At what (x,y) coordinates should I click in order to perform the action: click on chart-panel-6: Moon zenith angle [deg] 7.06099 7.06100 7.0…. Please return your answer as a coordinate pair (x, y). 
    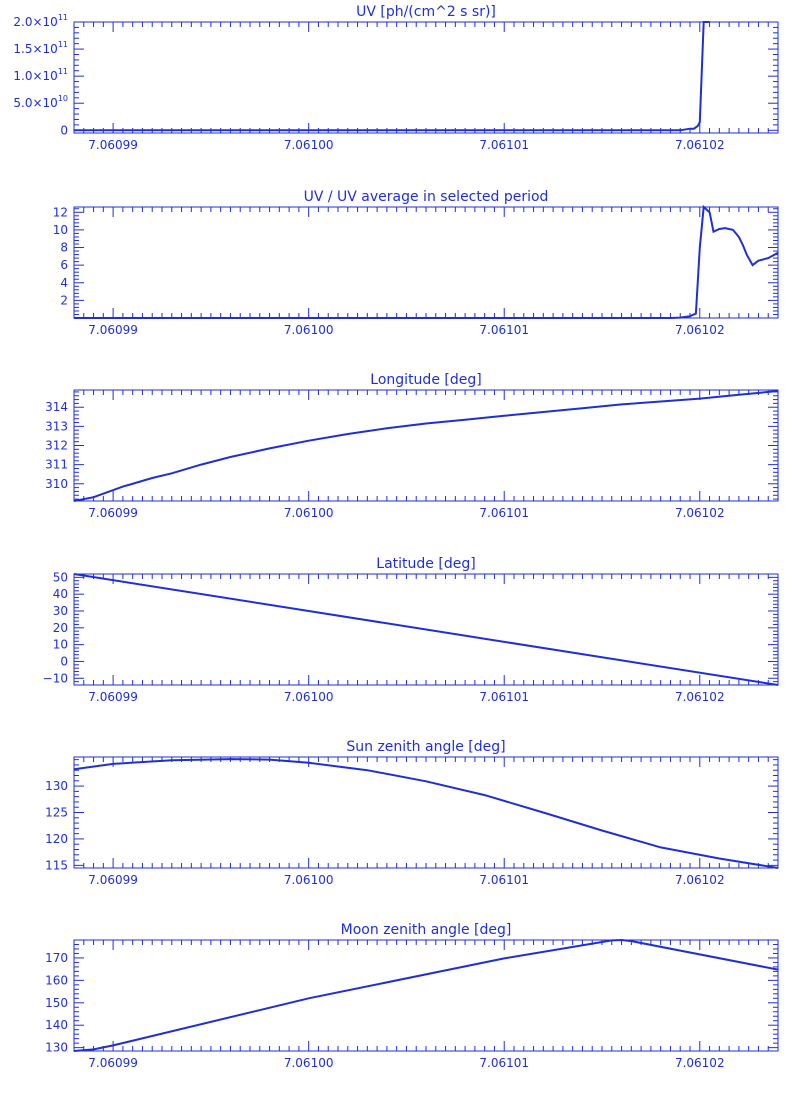
    Looking at the image, I should click on (412, 996).